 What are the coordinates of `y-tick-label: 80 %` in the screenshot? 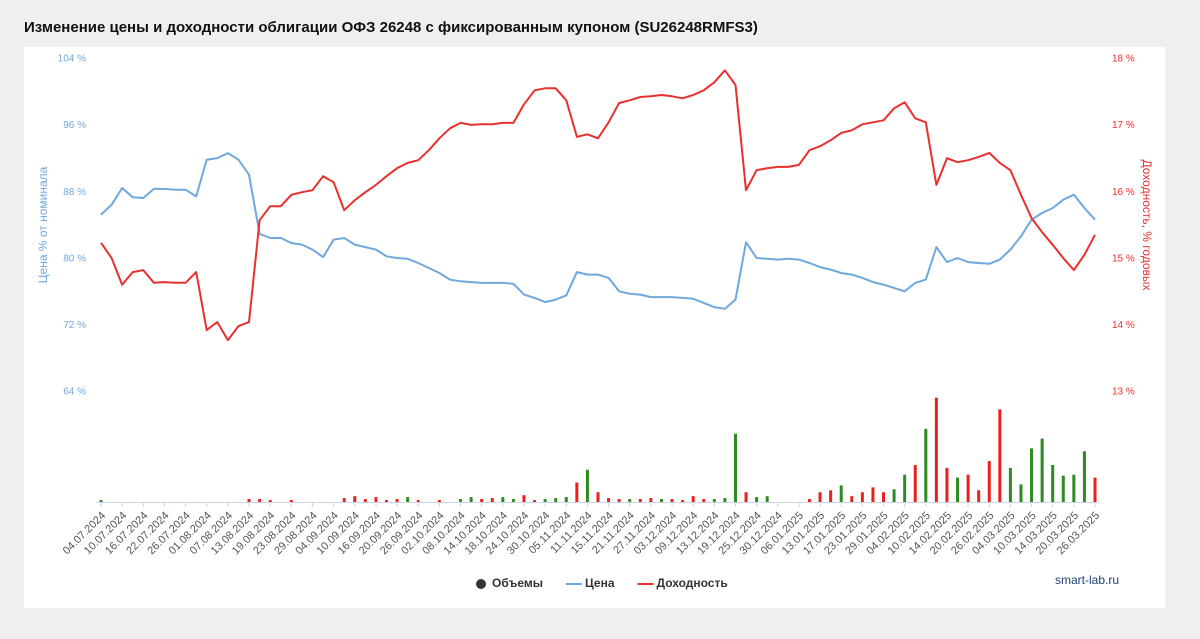 It's located at (74, 258).